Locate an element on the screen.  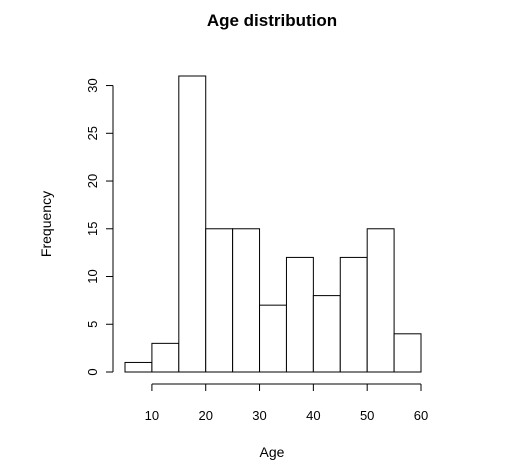
y-axis: 0 5 10 15 20 25 30 is located at coordinates (99, 227).